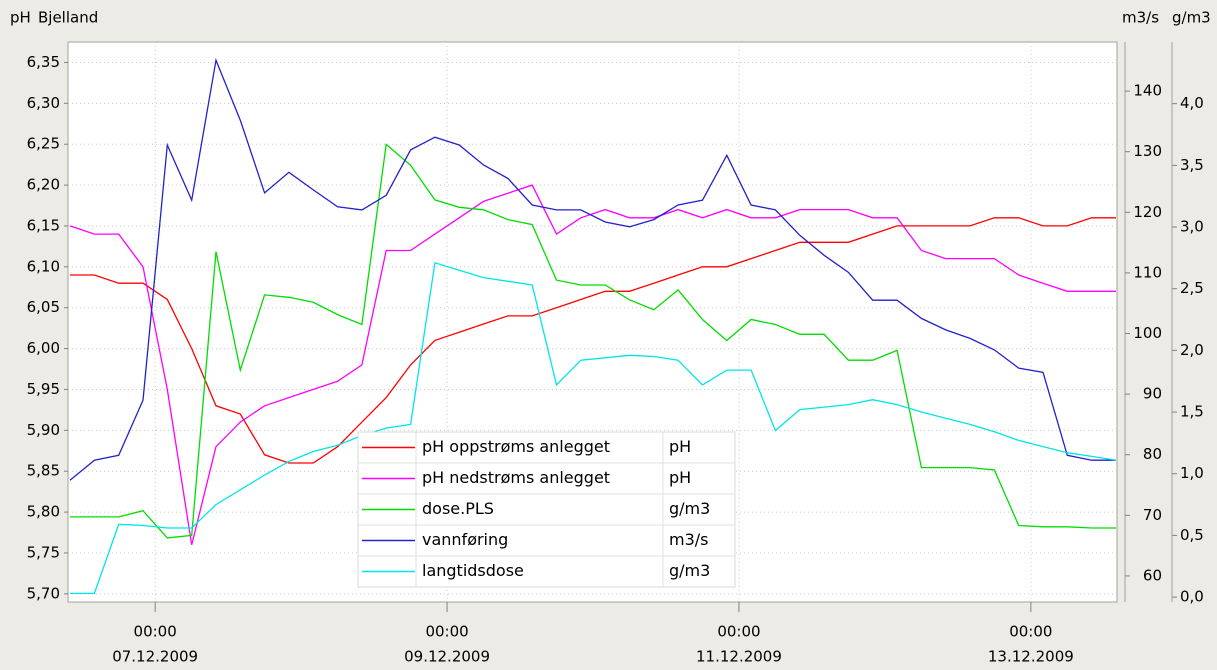 Image resolution: width=1217 pixels, height=670 pixels. I want to click on x-tick-label: 13.12.2009, so click(1031, 657).